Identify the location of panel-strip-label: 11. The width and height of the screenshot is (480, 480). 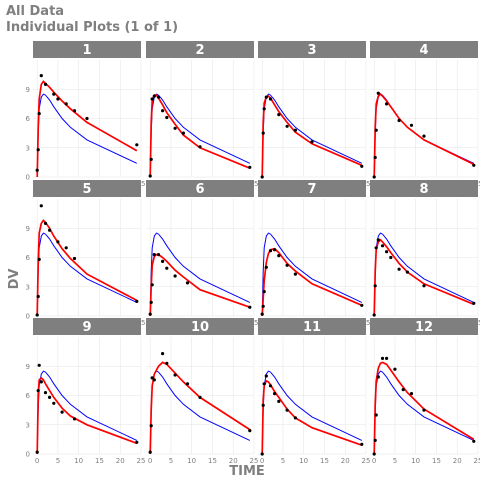
(312, 327).